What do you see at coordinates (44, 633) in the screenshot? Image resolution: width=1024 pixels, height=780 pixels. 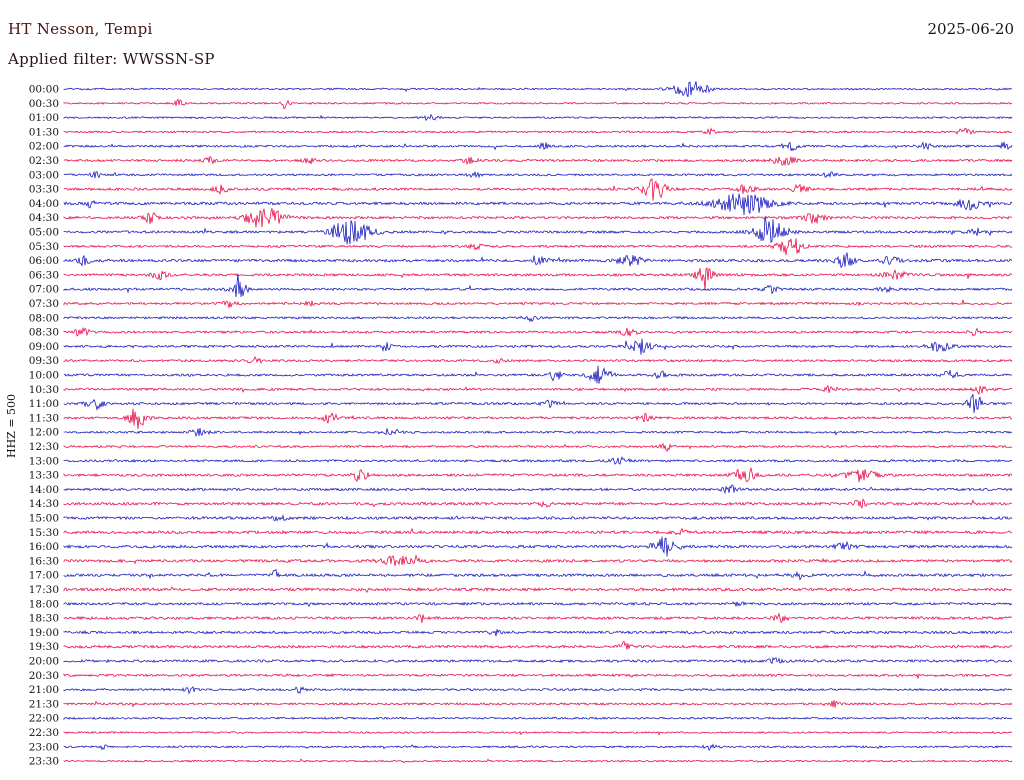 I see `time-label: 19:00` at bounding box center [44, 633].